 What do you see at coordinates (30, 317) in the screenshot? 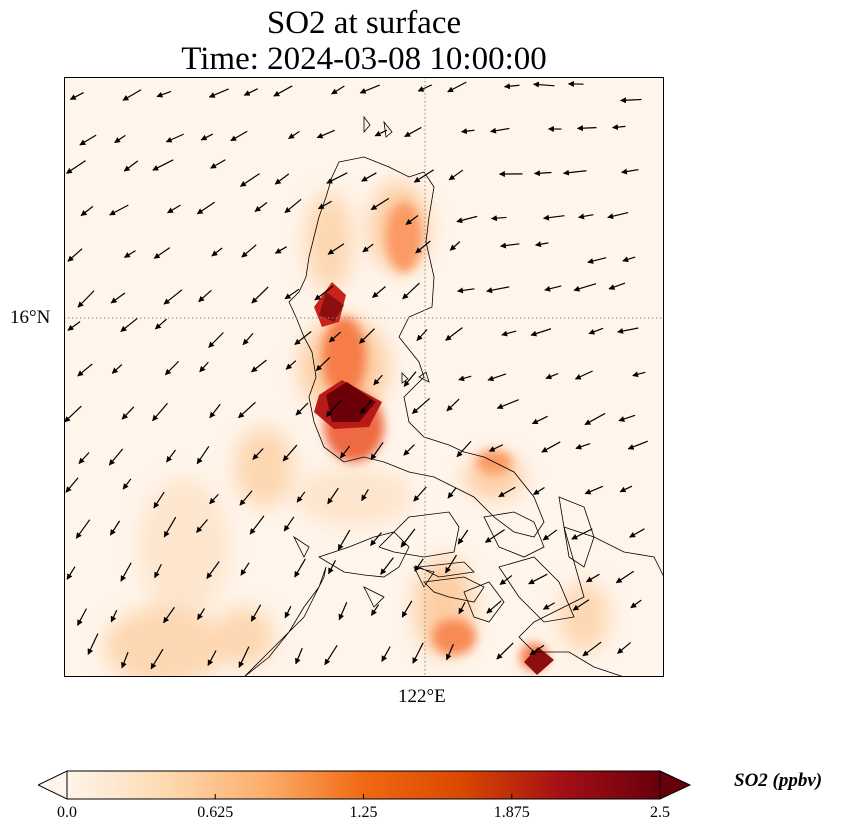
I see `latitude-tick-label: 16°N` at bounding box center [30, 317].